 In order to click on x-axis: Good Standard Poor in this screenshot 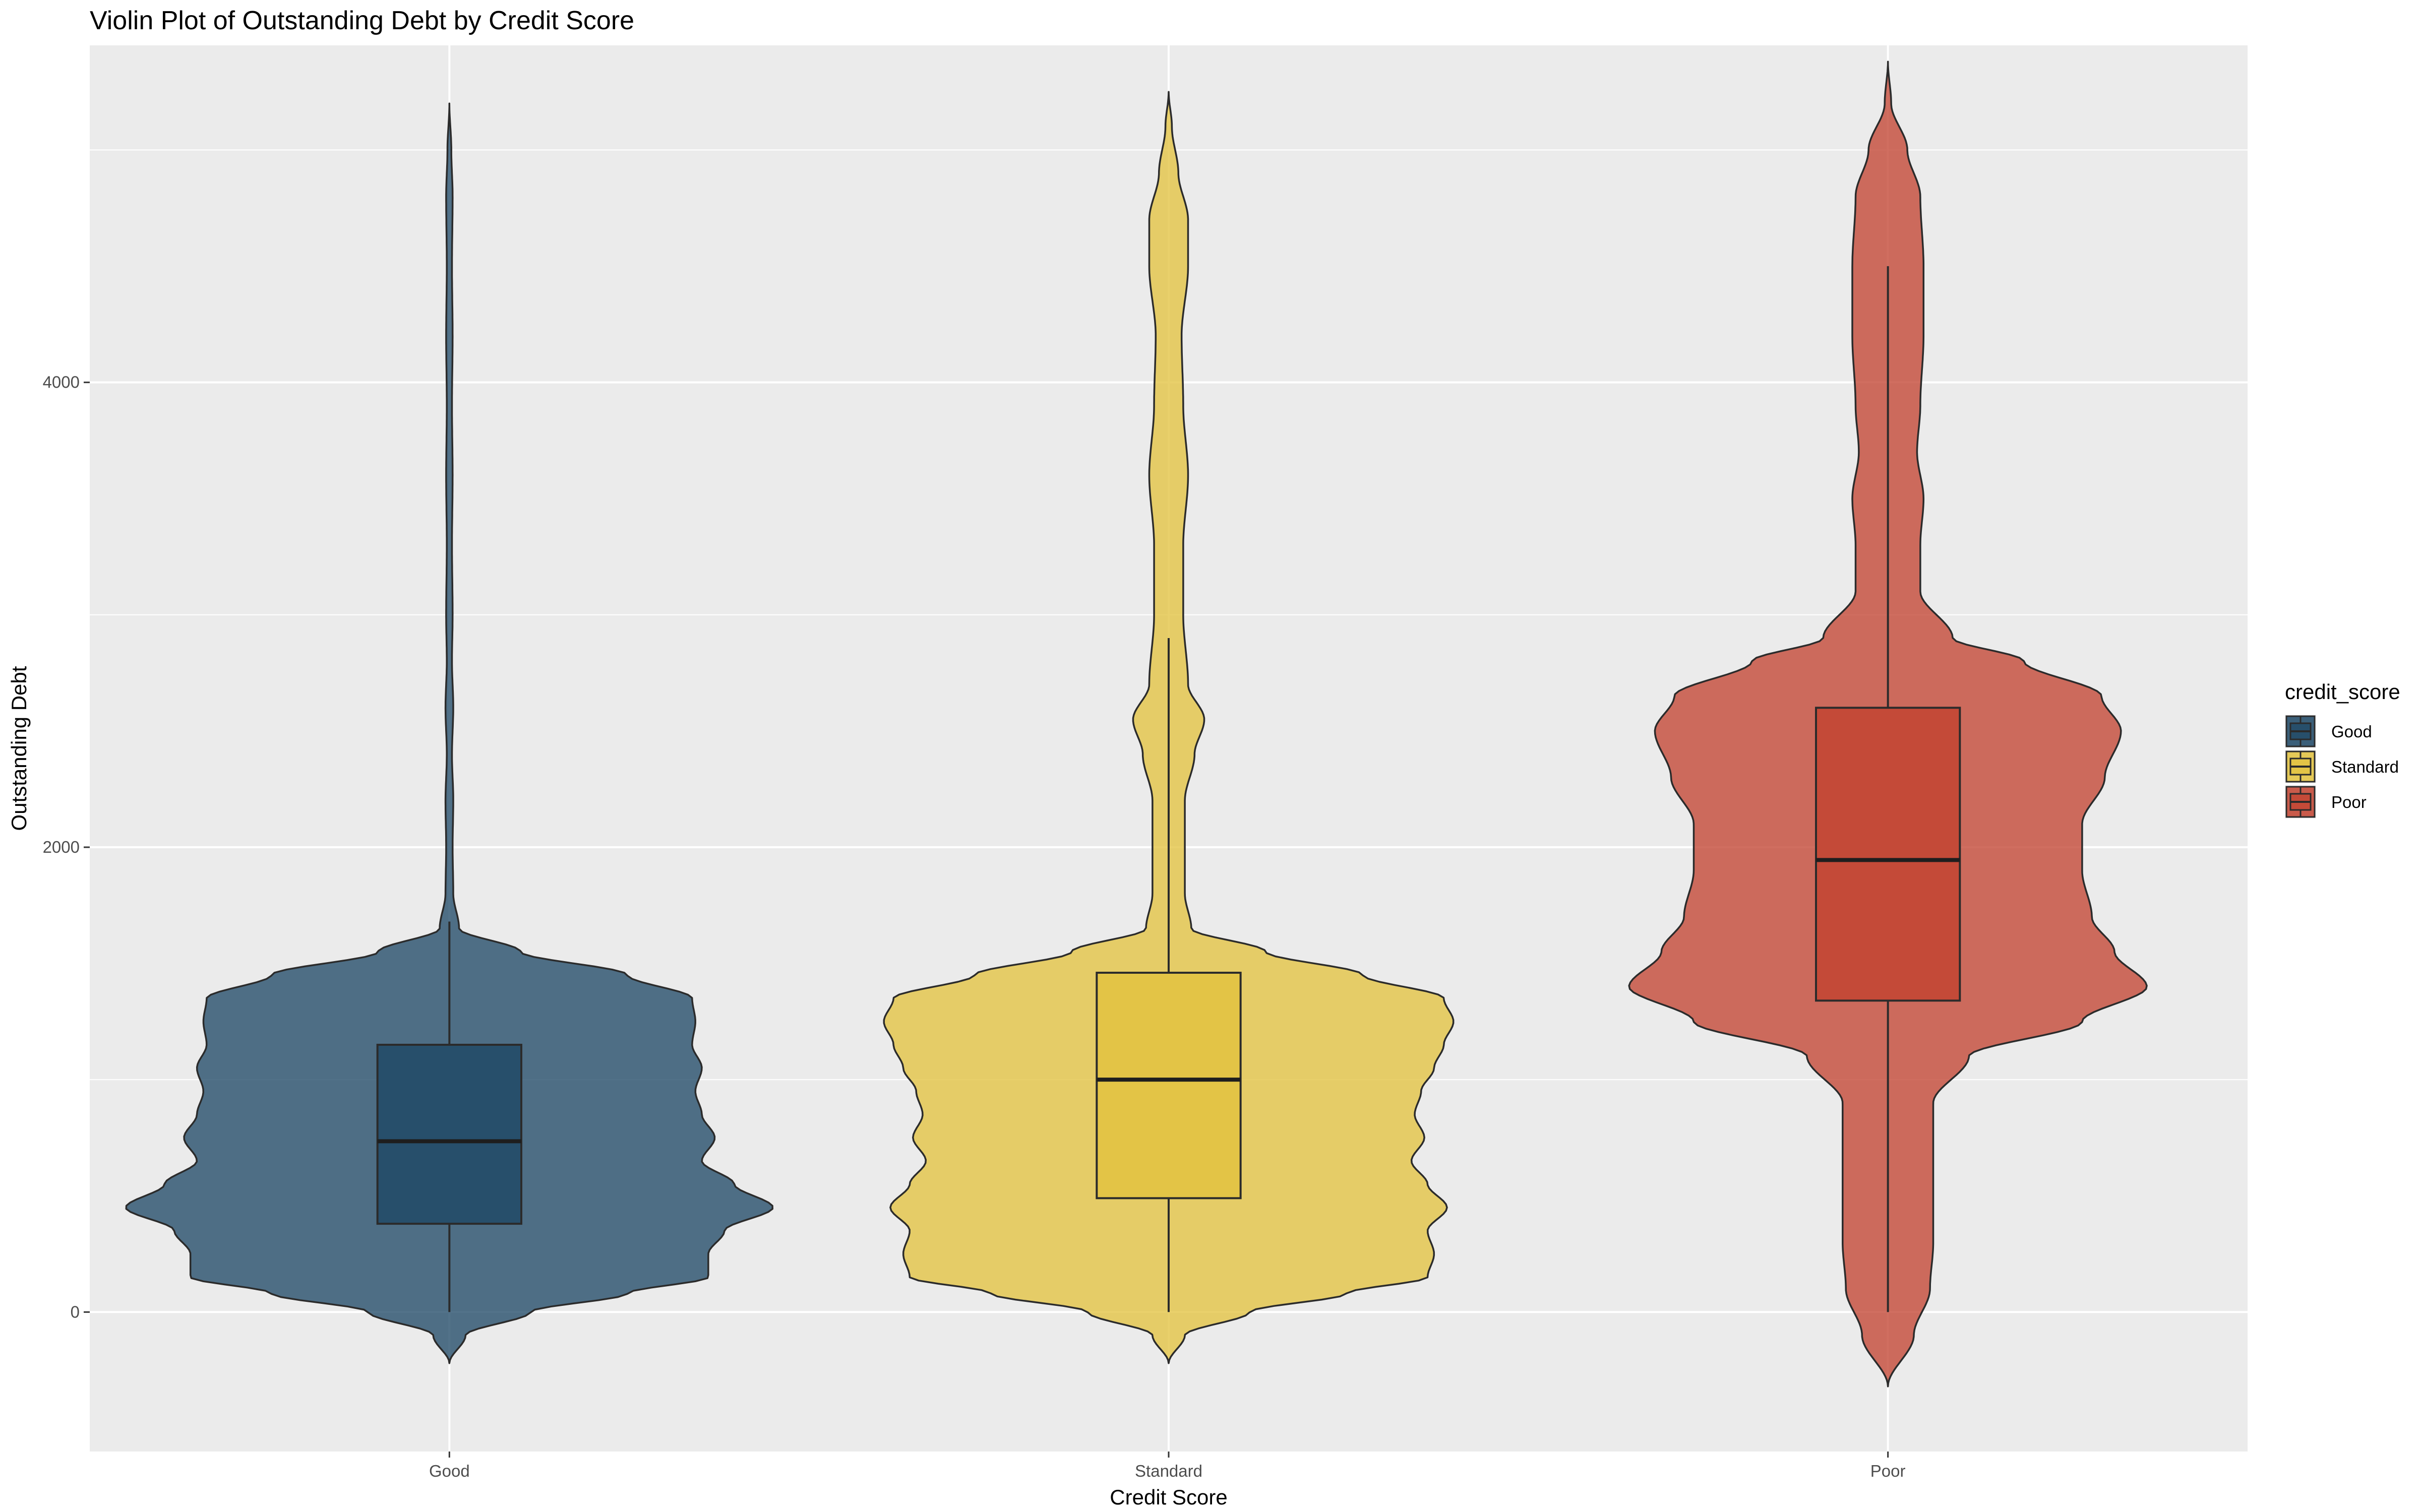, I will do `click(1167, 1466)`.